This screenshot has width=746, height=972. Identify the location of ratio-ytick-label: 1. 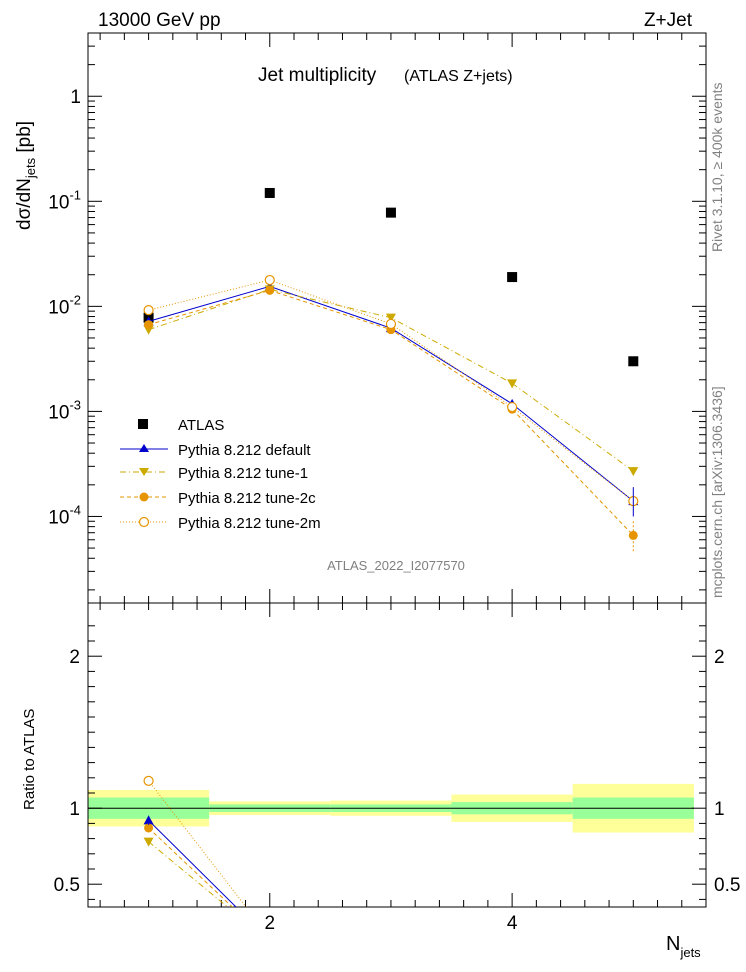
(74, 809).